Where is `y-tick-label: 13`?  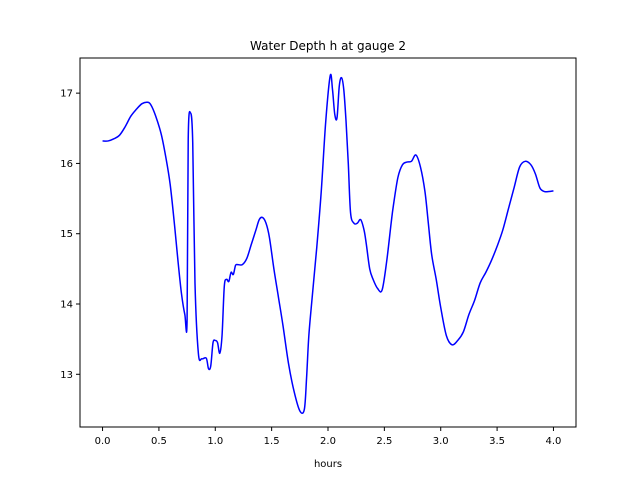
y-tick-label: 13 is located at coordinates (66, 375).